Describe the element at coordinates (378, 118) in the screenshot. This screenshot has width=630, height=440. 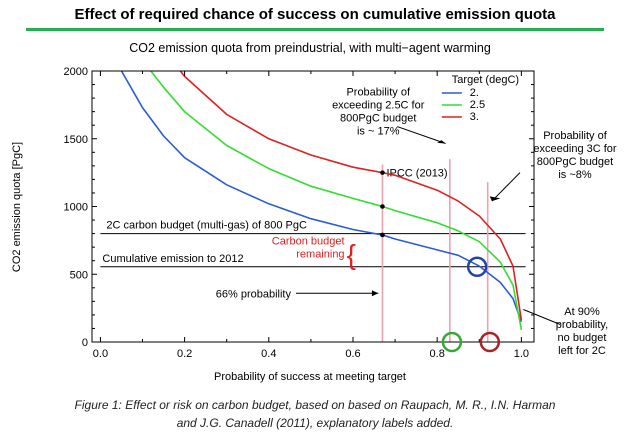
I see `annotation-p25-line-3: 800PgC budget` at that location.